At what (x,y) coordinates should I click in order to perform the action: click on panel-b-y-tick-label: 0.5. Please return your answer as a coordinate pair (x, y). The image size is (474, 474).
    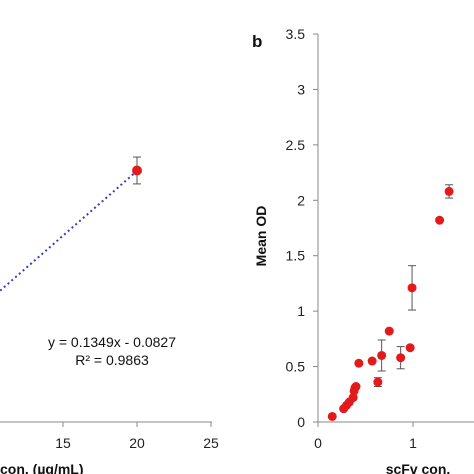
    Looking at the image, I should click on (296, 367).